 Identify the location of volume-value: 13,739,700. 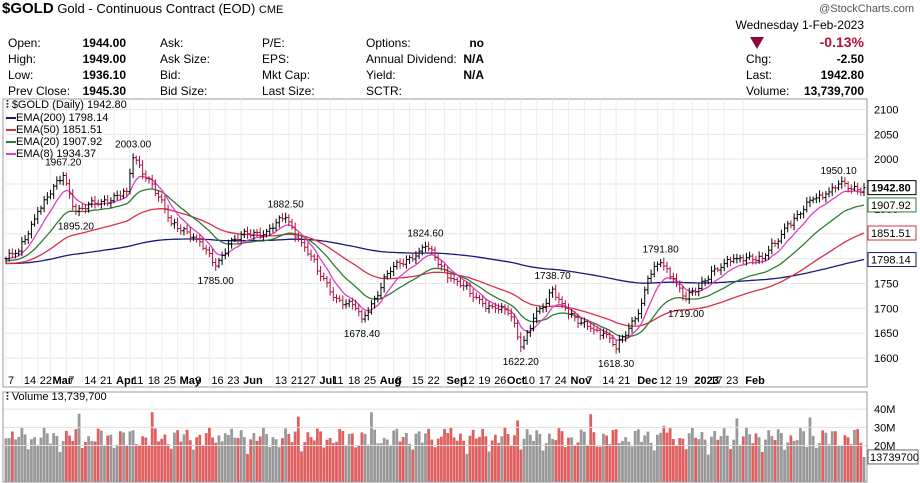
(833, 91).